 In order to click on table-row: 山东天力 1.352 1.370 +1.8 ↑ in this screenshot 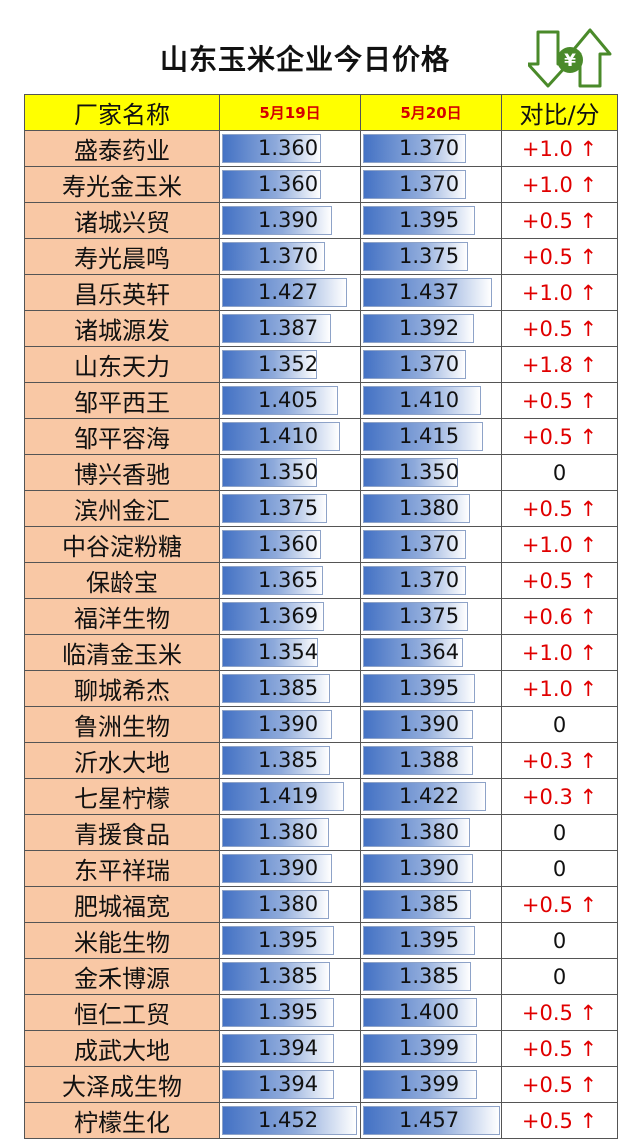, I will do `click(321, 364)`.